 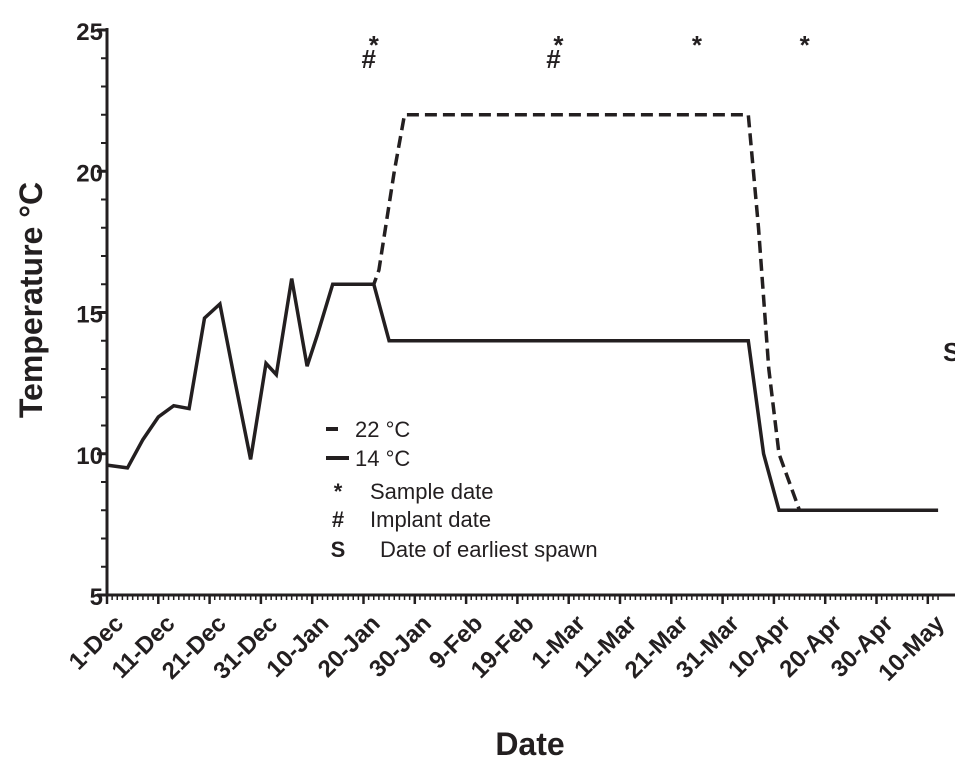 I want to click on y-tick-label: 20, so click(x=89, y=173).